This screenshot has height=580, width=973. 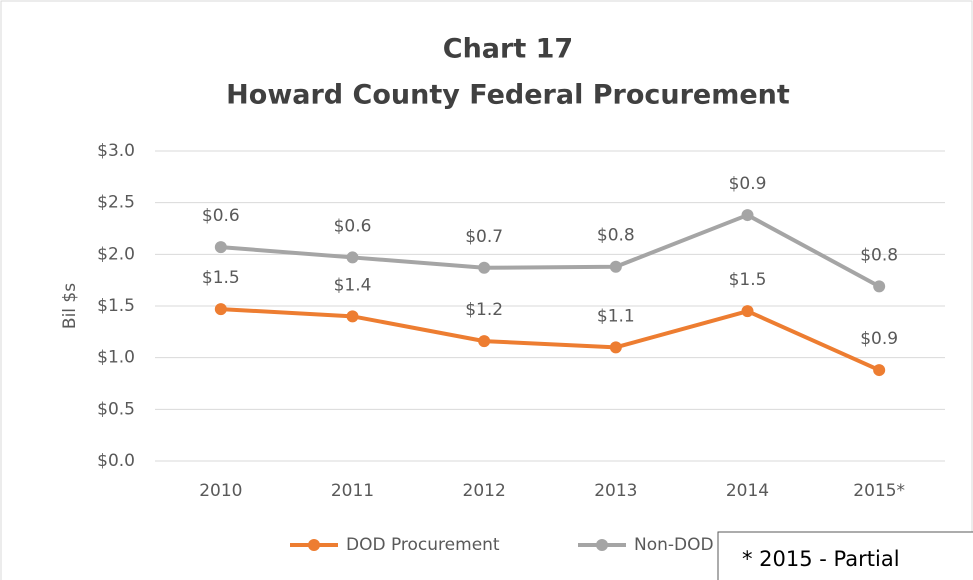 What do you see at coordinates (116, 254) in the screenshot?
I see `y-tick-label: $2.0` at bounding box center [116, 254].